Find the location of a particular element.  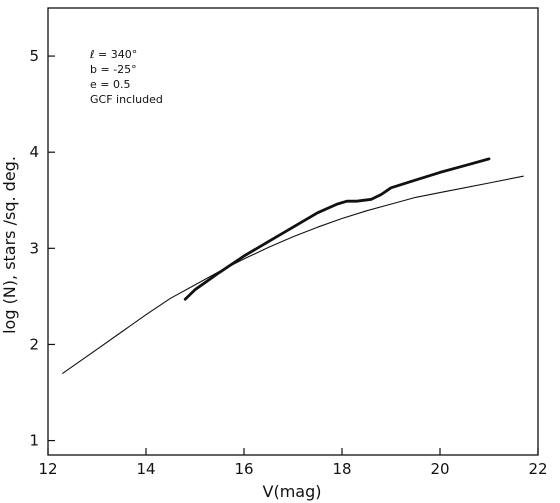

annotation-line: GCF included is located at coordinates (126, 99).